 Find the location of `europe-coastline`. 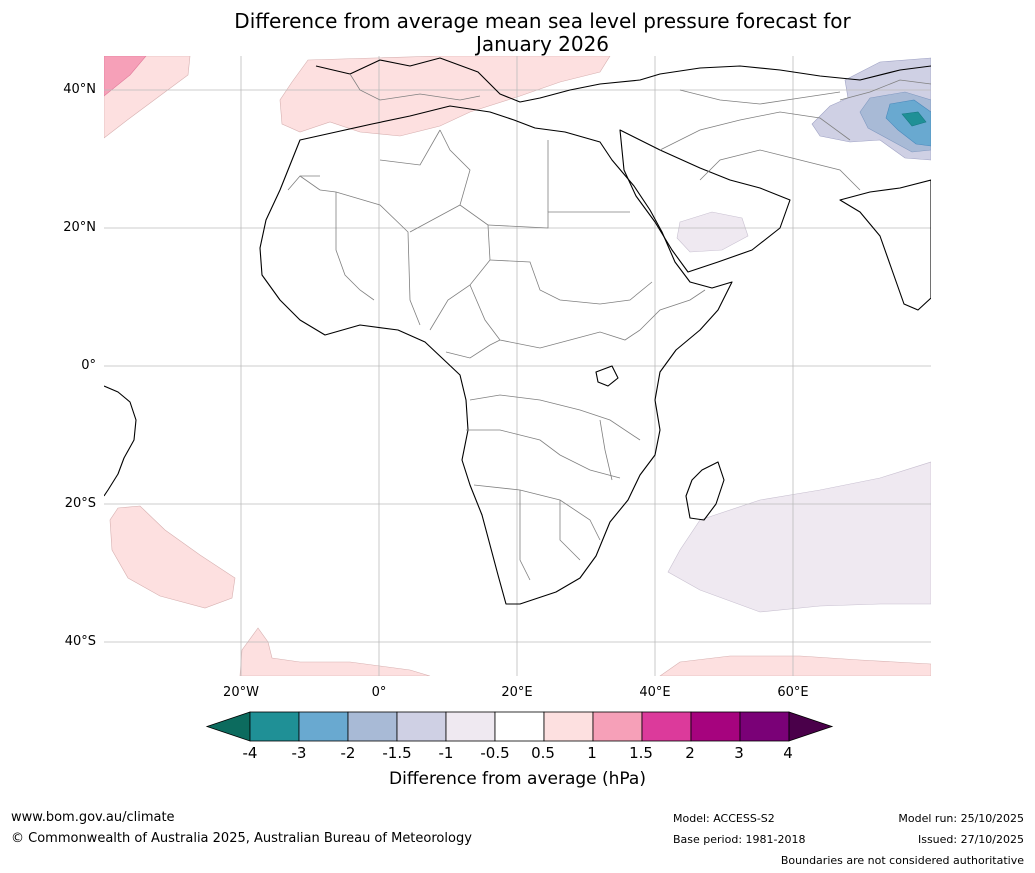

europe-coastline is located at coordinates (623, 80).